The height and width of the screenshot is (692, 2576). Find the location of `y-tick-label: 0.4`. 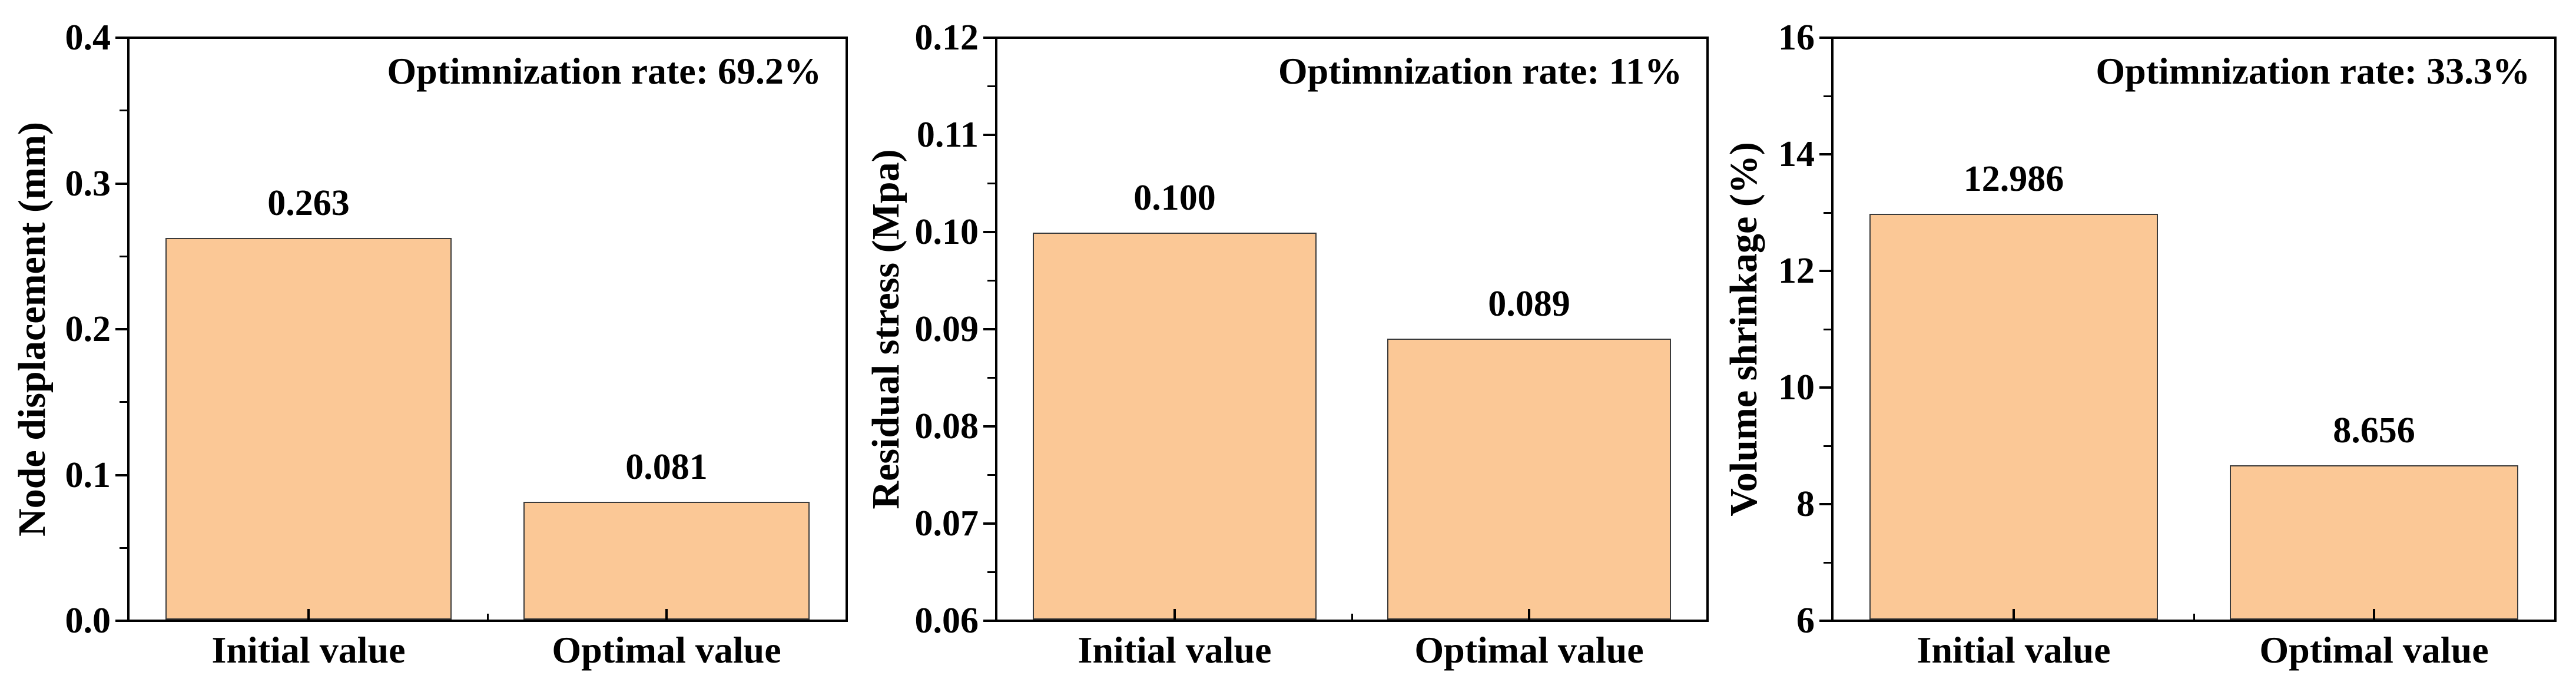

y-tick-label: 0.4 is located at coordinates (88, 38).